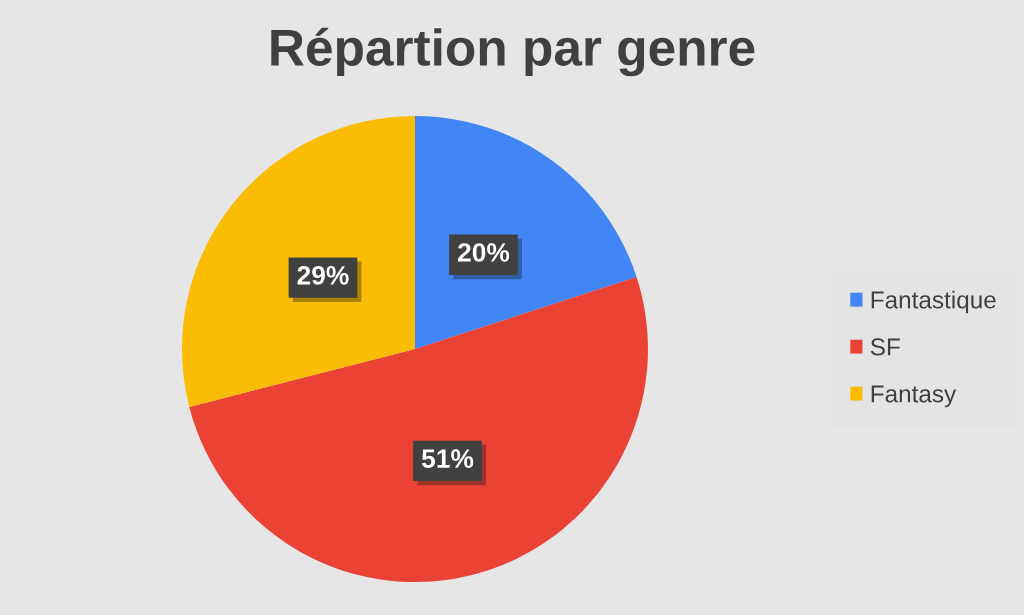  Describe the element at coordinates (885, 347) in the screenshot. I see `legend-label: SF` at that location.